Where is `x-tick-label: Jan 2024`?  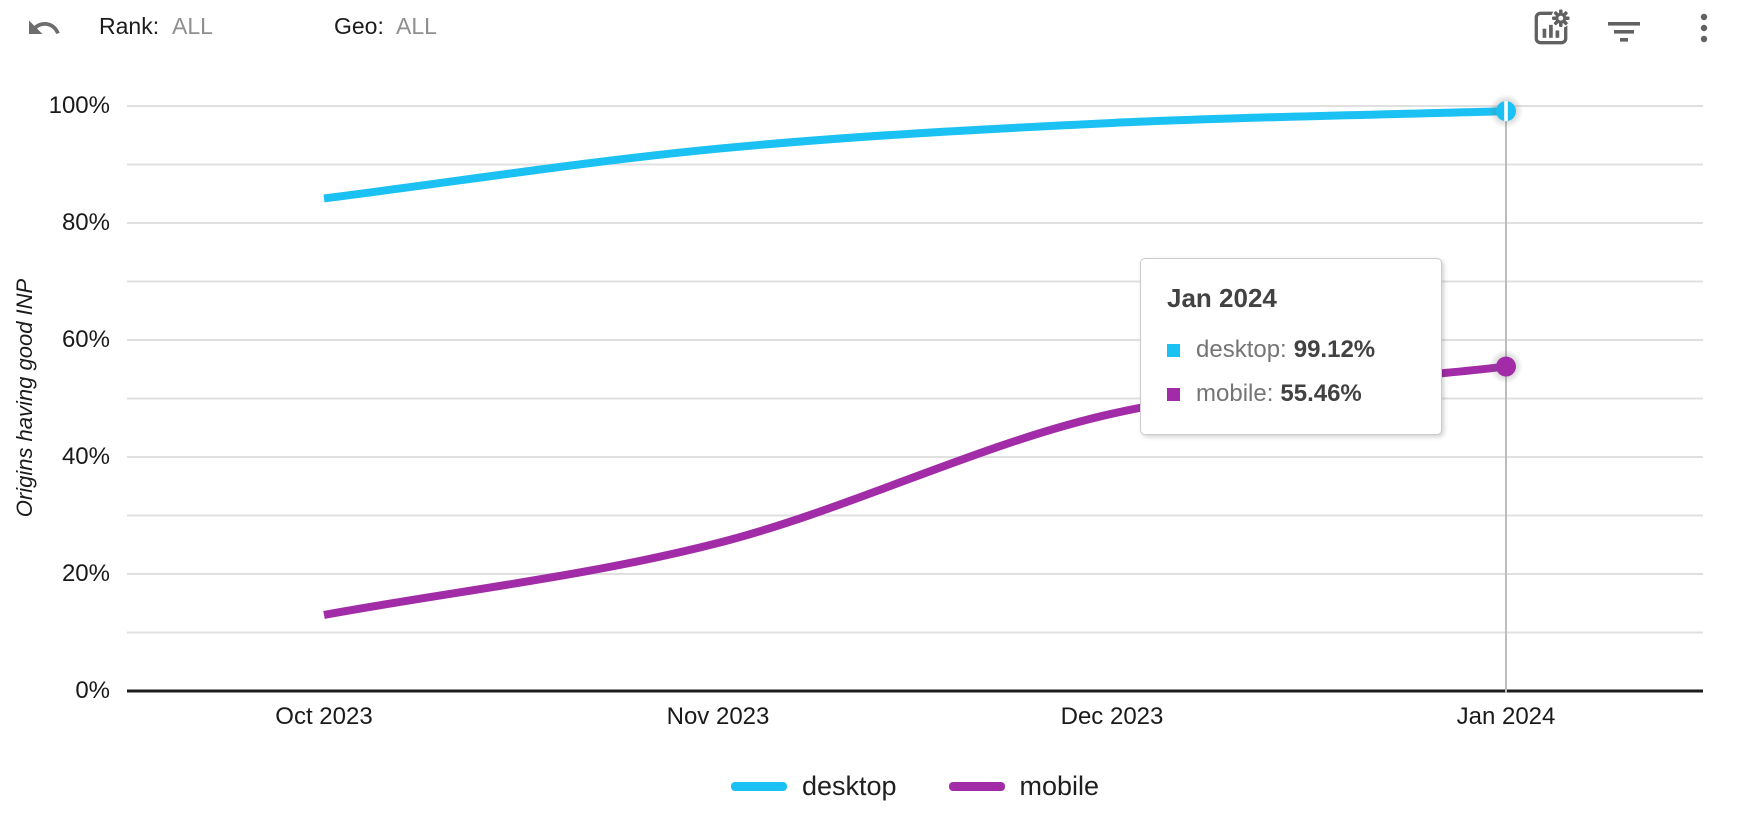
x-tick-label: Jan 2024 is located at coordinates (1506, 716).